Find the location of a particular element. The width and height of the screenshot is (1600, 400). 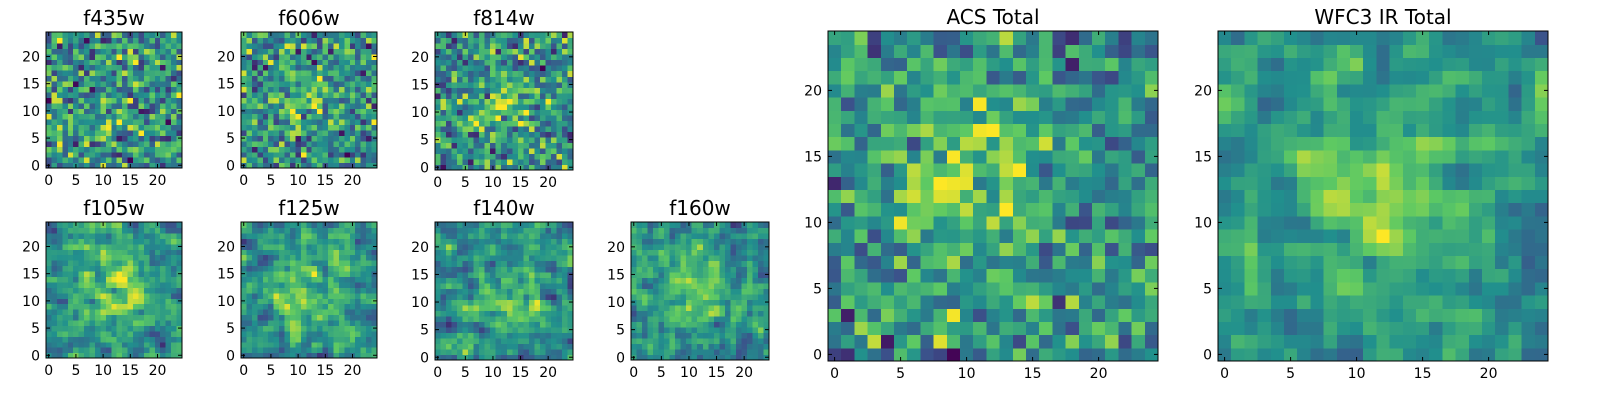

x-tick-label: 10 is located at coordinates (103, 181).